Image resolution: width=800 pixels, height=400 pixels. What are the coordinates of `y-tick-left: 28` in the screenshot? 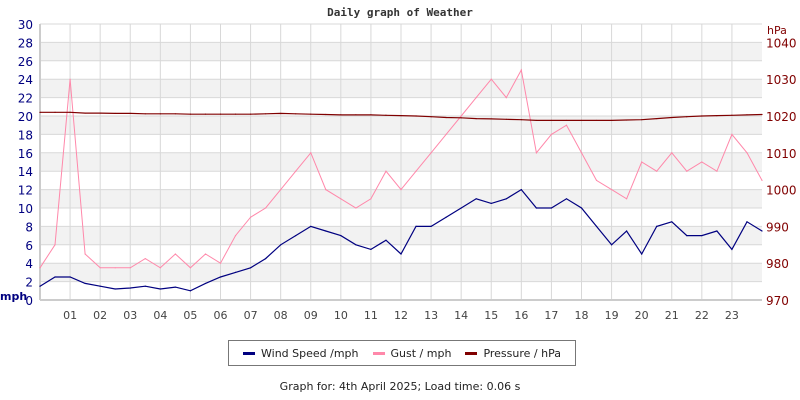 It's located at (25, 43).